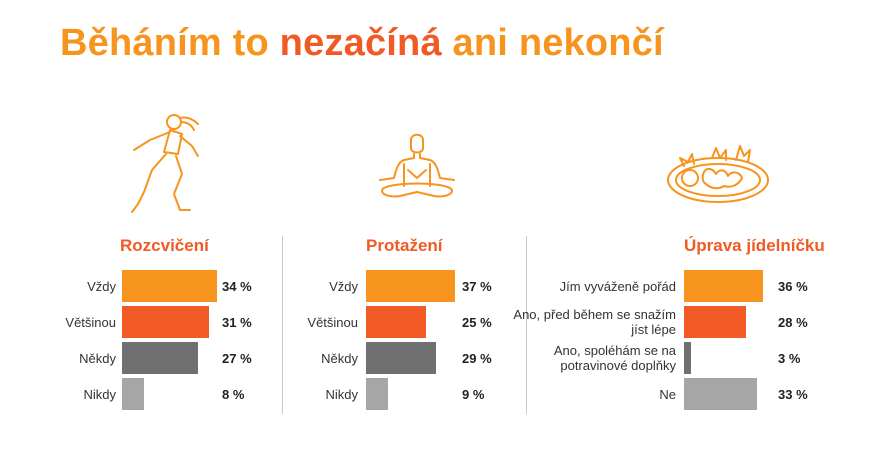  What do you see at coordinates (477, 286) in the screenshot?
I see `value-label: 37 %` at bounding box center [477, 286].